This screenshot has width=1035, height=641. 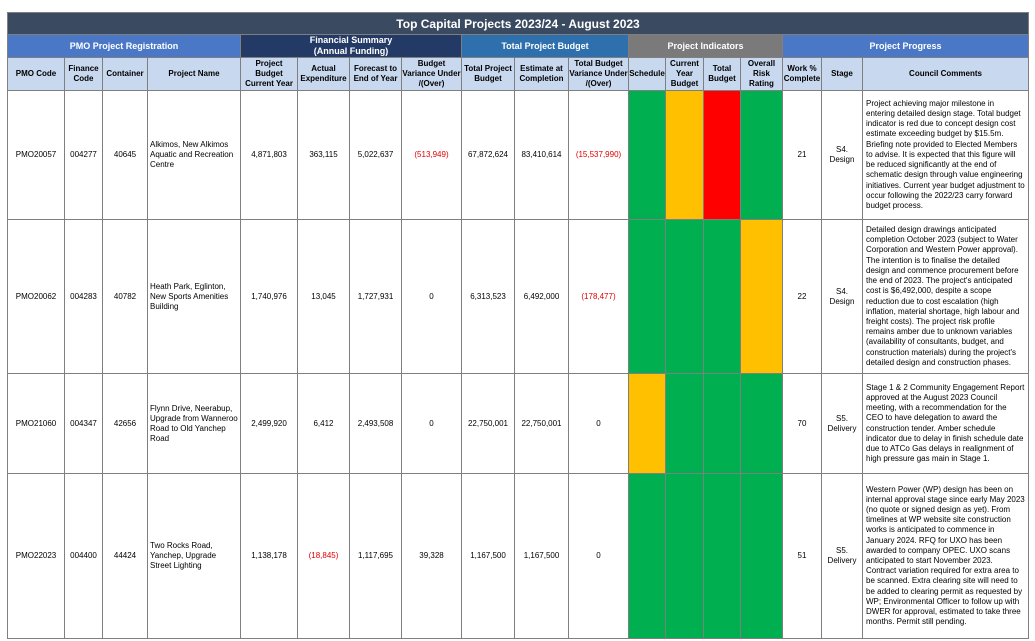 What do you see at coordinates (83, 155) in the screenshot?
I see `finance-code-cell: 004277` at bounding box center [83, 155].